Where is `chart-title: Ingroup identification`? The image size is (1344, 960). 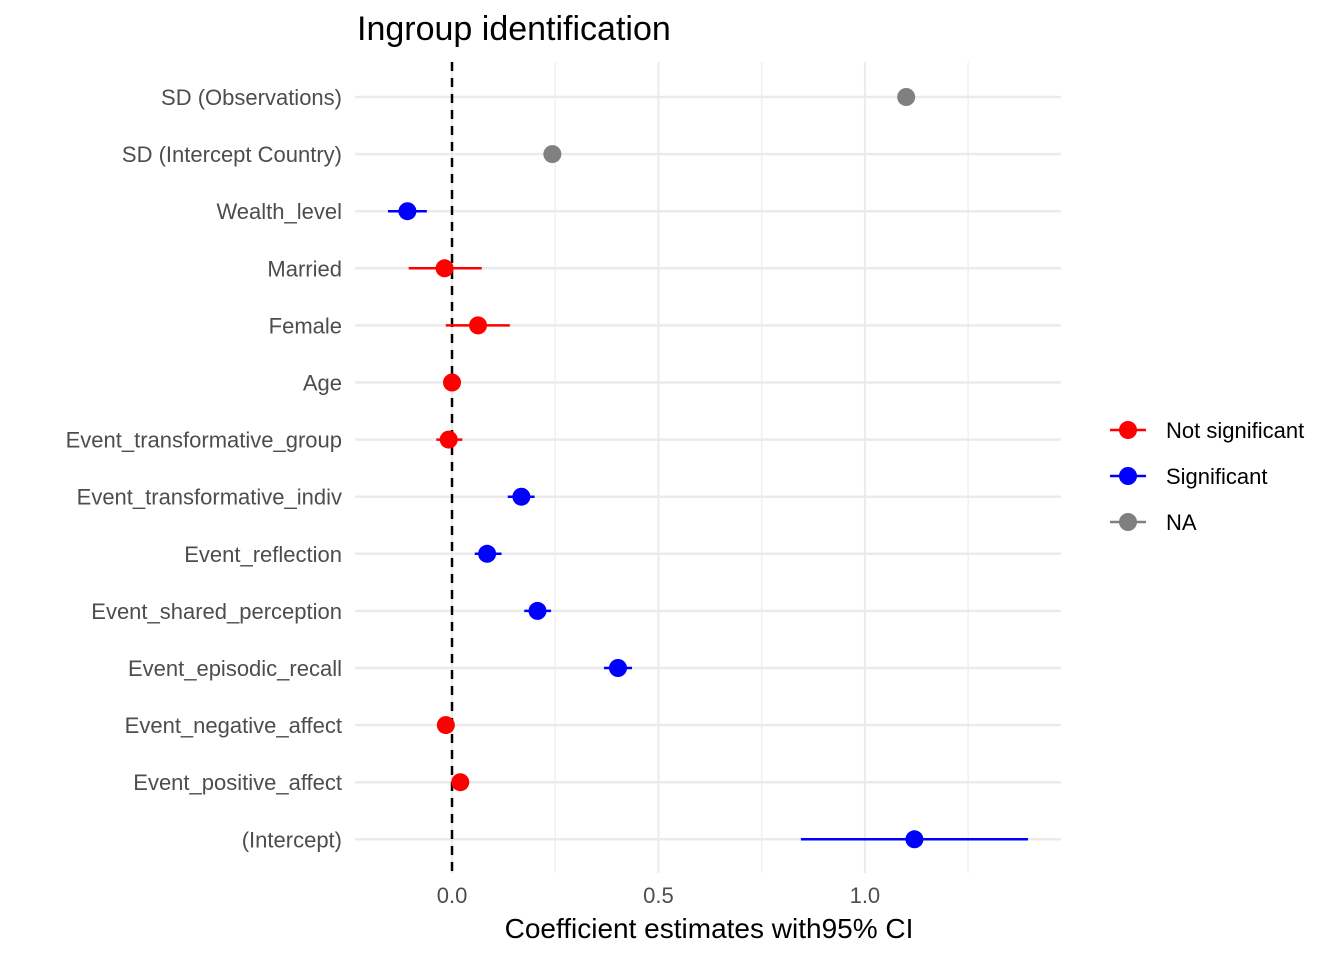 chart-title: Ingroup identification is located at coordinates (514, 29).